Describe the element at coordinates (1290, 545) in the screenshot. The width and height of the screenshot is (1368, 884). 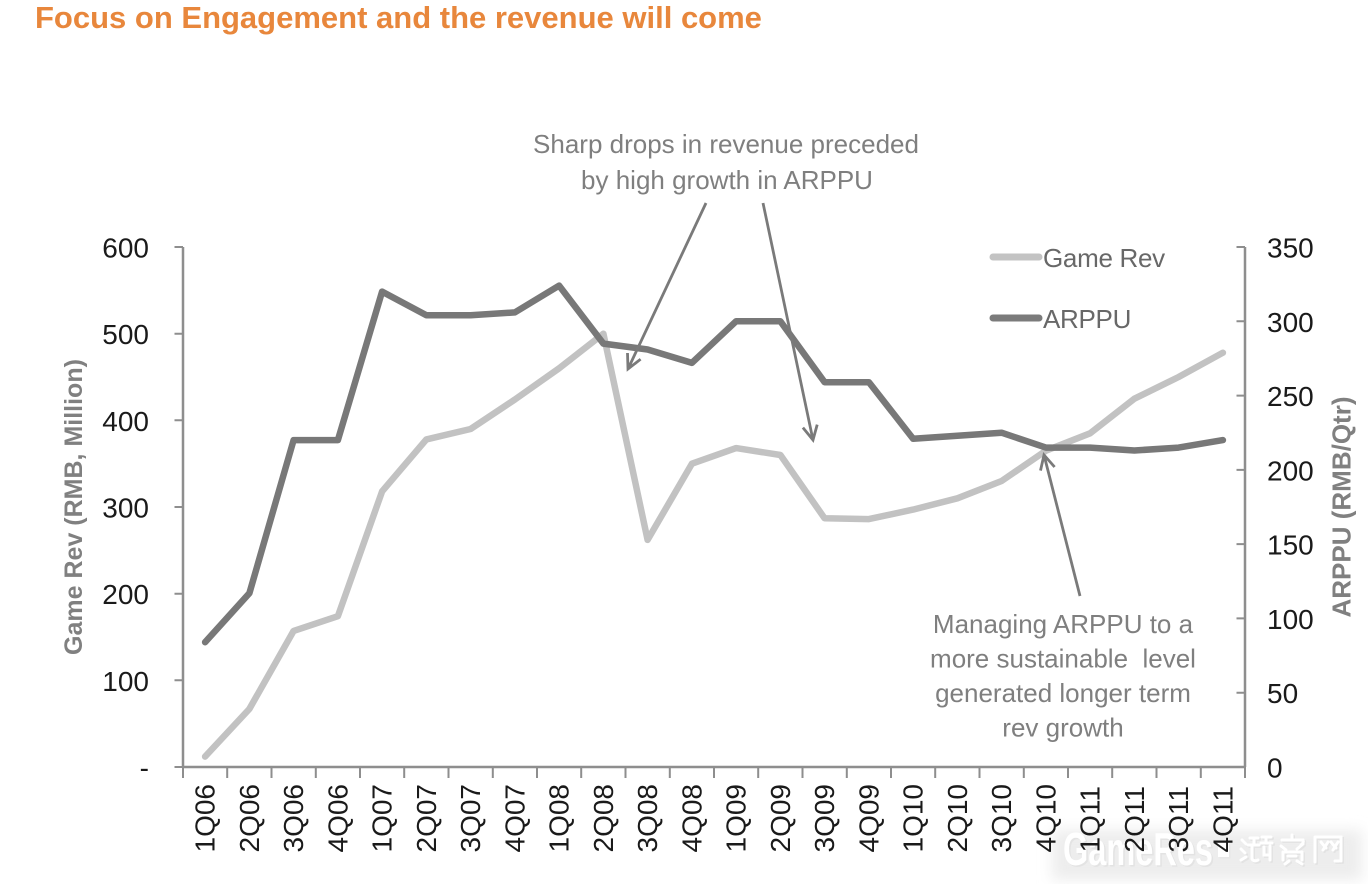
I see `svg-text: 150` at that location.